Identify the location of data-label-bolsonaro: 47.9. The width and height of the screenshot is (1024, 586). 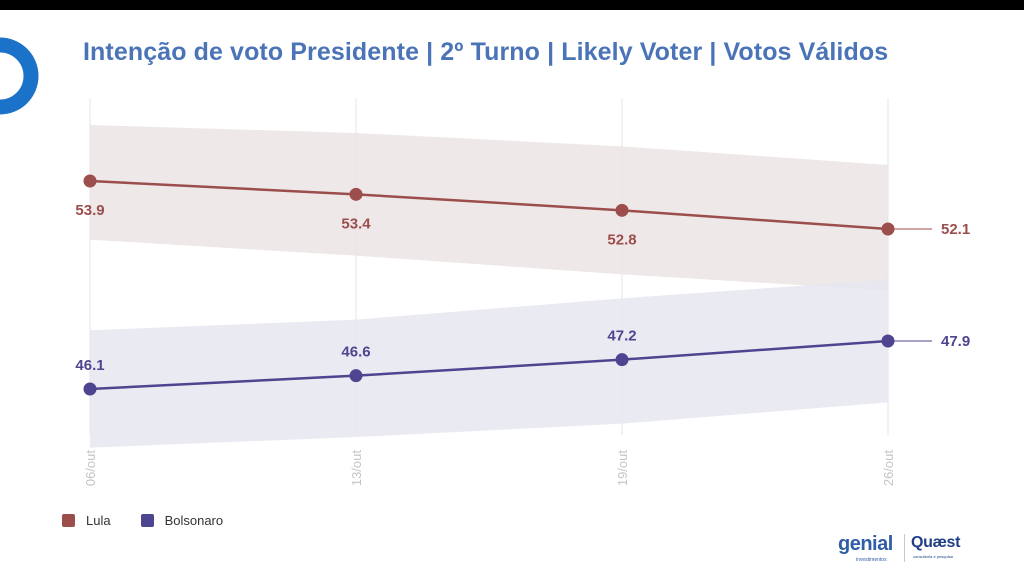
(955, 341).